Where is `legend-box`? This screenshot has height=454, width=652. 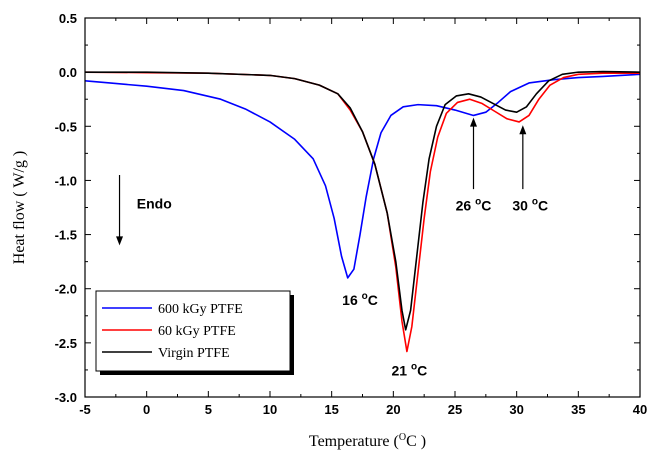
legend-box is located at coordinates (193, 331).